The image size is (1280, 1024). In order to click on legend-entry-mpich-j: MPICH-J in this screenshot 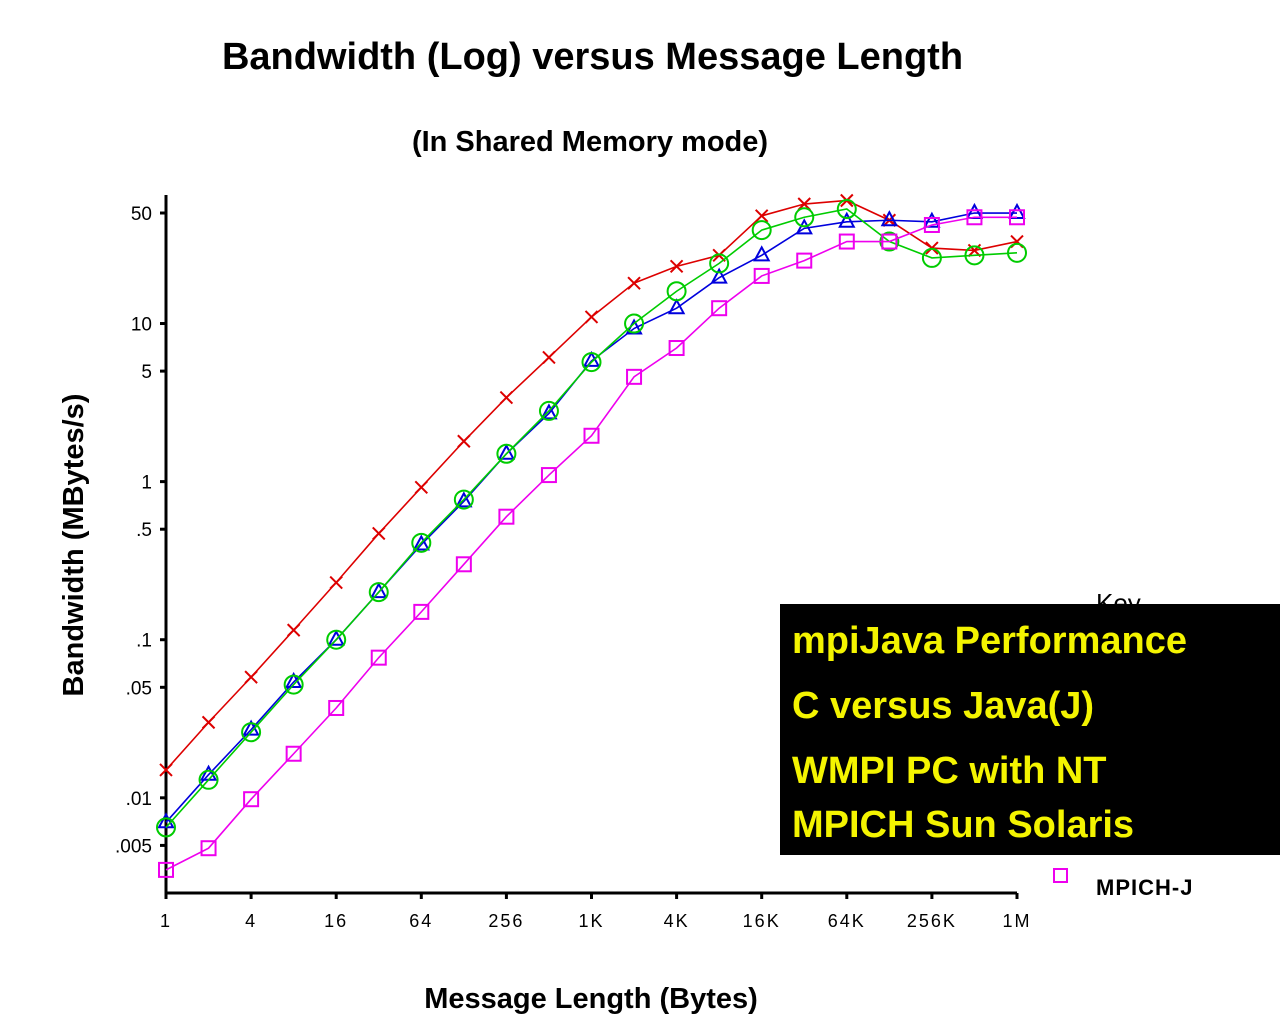, I will do `click(1144, 887)`.